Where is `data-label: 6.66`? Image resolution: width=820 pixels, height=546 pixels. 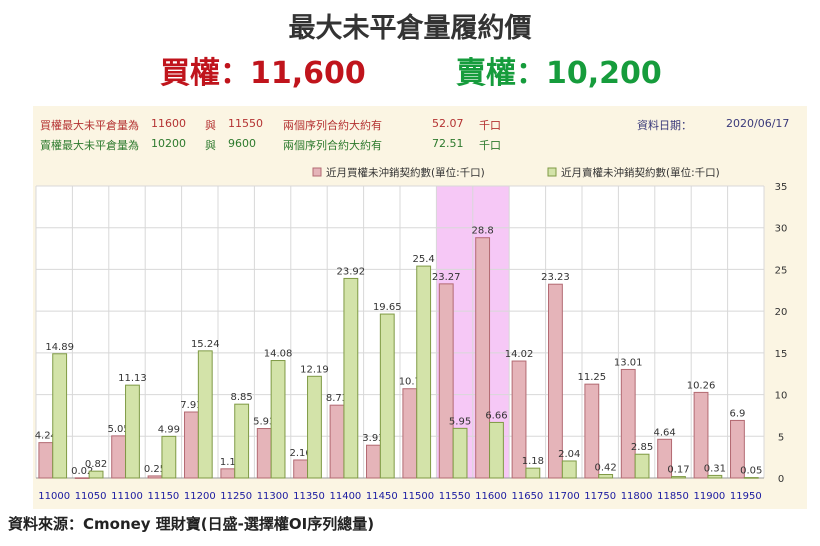 data-label: 6.66 is located at coordinates (496, 415).